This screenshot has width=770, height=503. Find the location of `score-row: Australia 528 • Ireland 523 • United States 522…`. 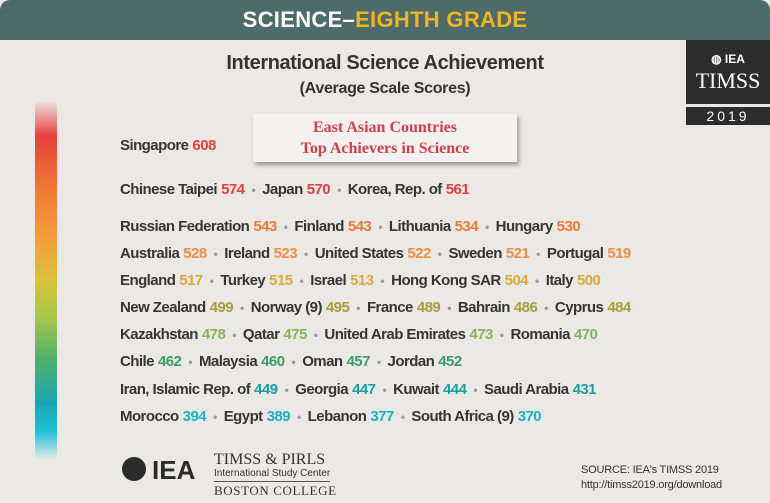

score-row: Australia 528 • Ireland 523 • United States 522… is located at coordinates (375, 253).